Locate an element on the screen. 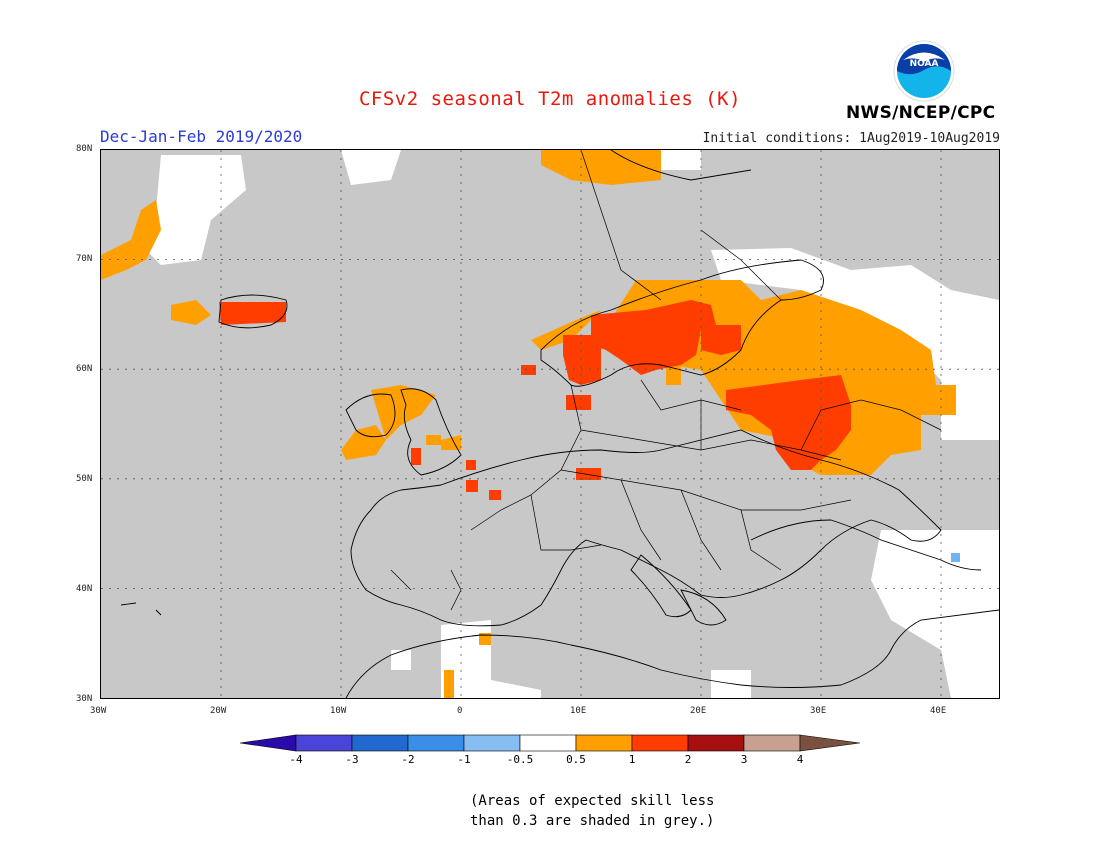  lon-tick-label: 40E is located at coordinates (938, 711).